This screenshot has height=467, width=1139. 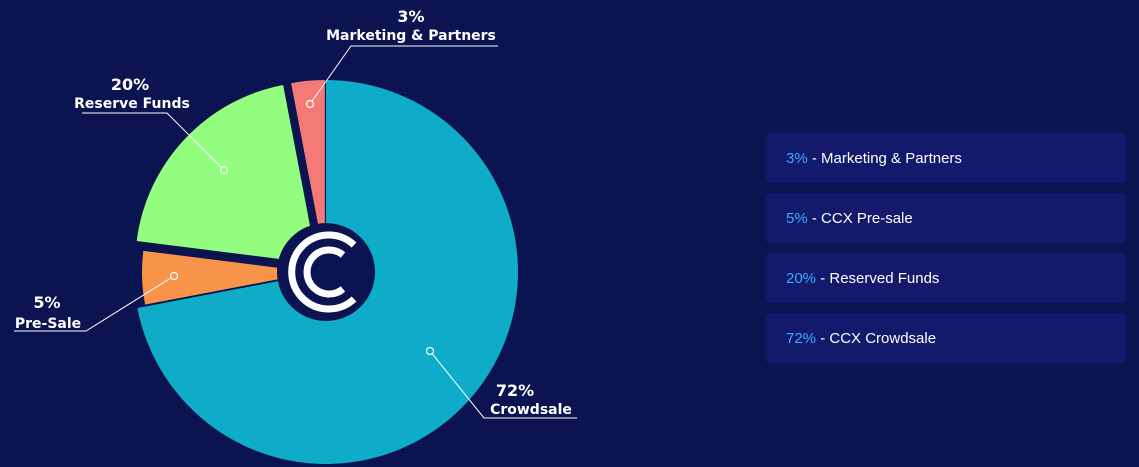 I want to click on callout-dot-marketing, so click(x=310, y=104).